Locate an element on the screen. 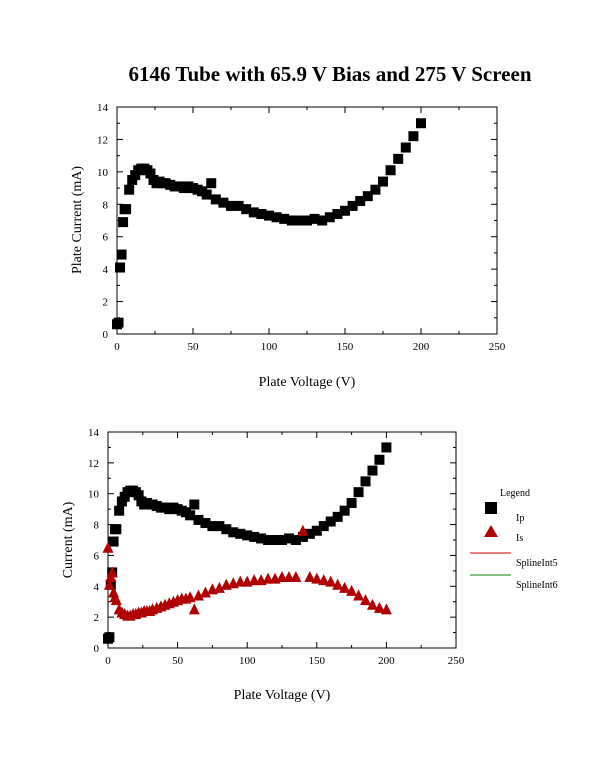 This screenshot has height=779, width=600. legend-is-marker is located at coordinates (491, 531).